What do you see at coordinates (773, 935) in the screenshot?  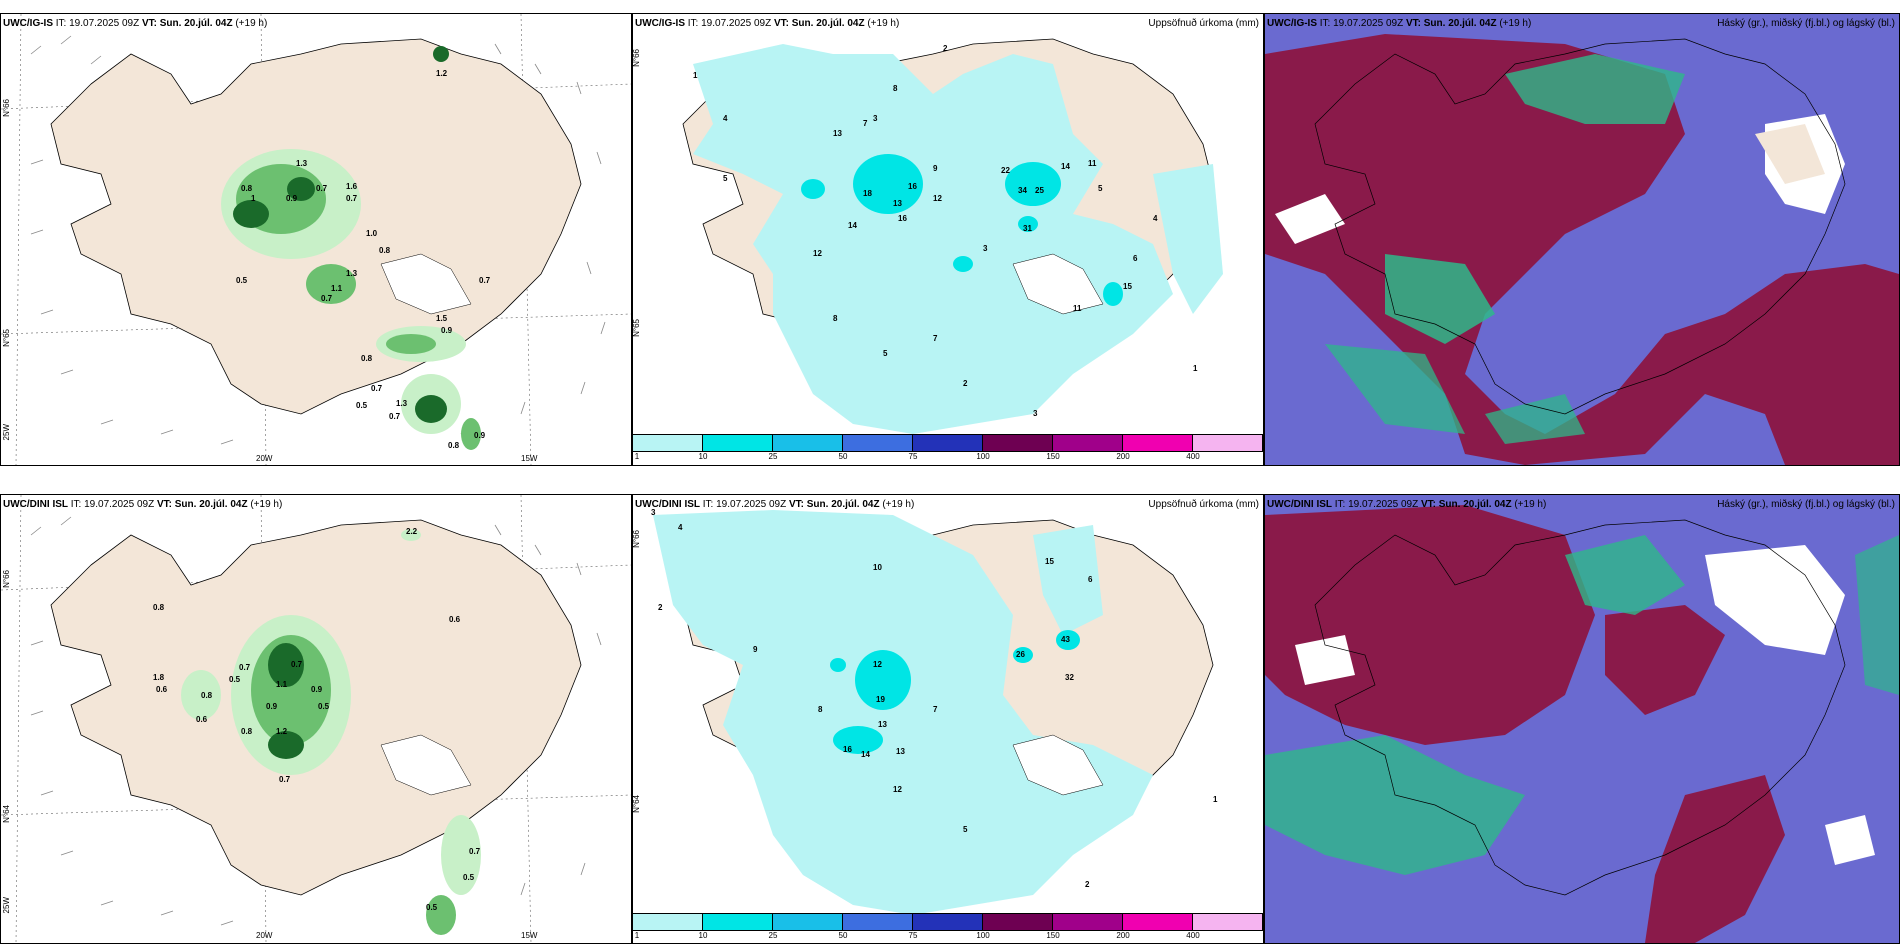 I see `colorbar-tick: 25` at bounding box center [773, 935].